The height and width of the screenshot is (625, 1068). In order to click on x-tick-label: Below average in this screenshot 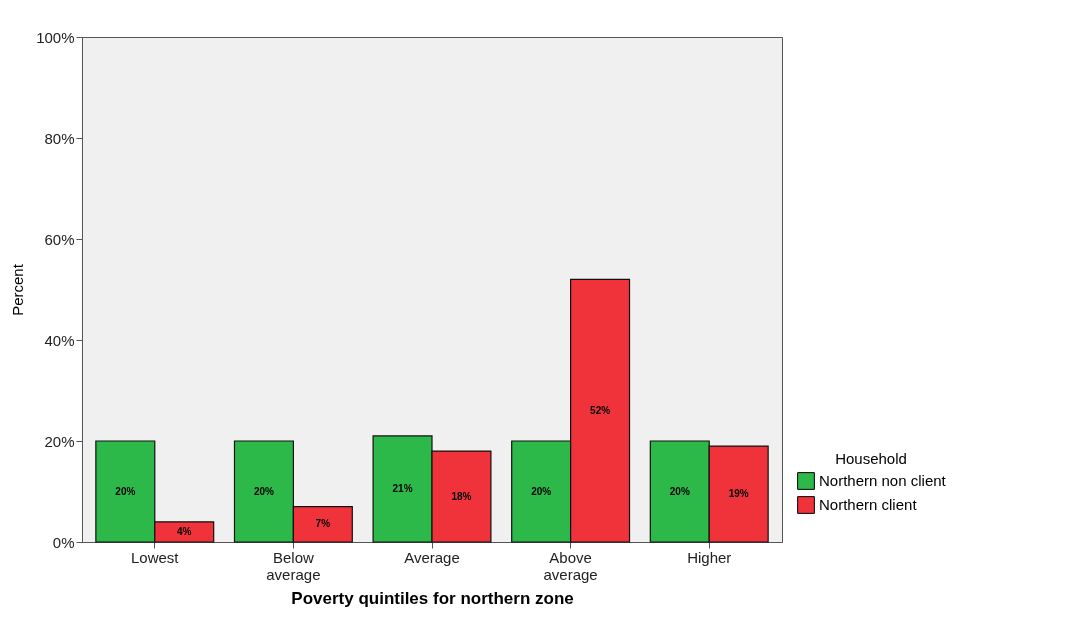, I will do `click(293, 565)`.